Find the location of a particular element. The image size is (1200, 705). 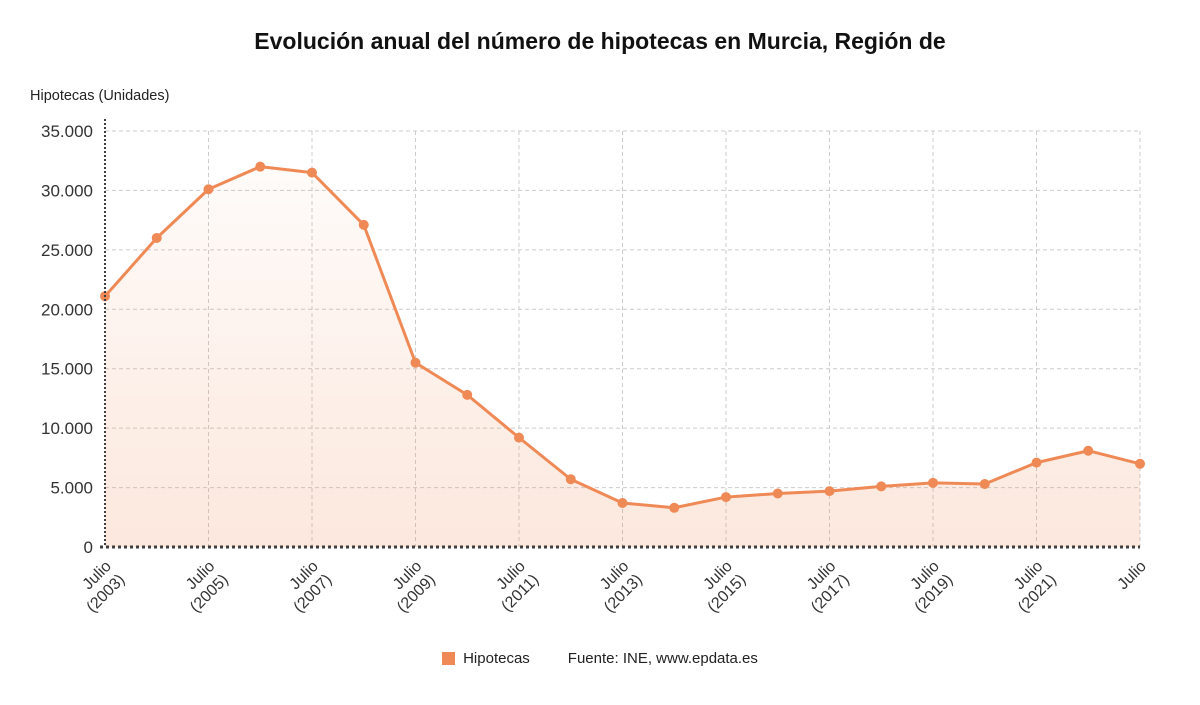

legend-item-hipotecas: Hipotecas is located at coordinates (486, 658).